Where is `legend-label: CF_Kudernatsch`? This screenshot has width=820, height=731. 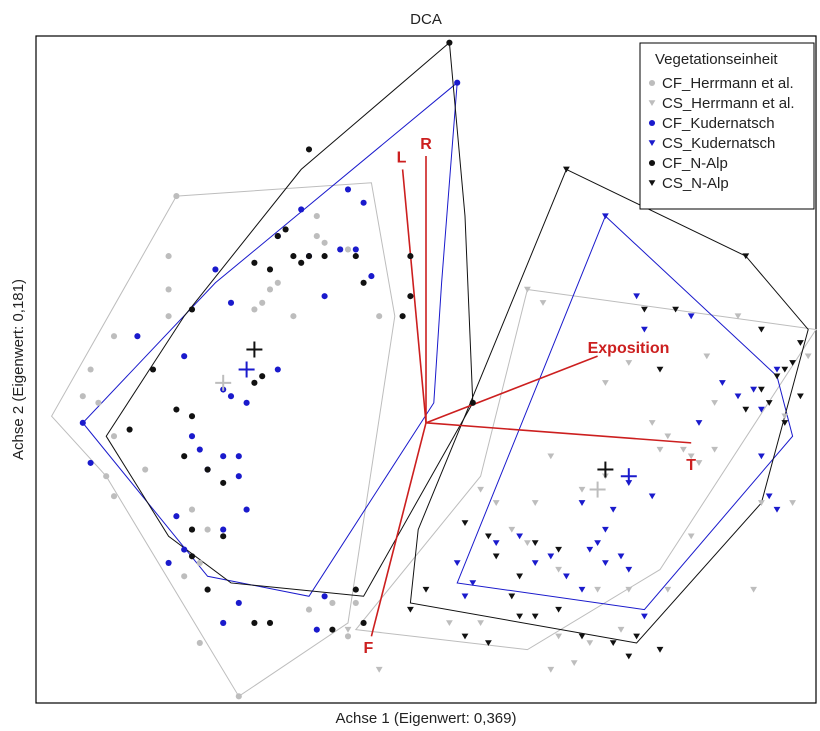
legend-label: CF_Kudernatsch is located at coordinates (718, 123).